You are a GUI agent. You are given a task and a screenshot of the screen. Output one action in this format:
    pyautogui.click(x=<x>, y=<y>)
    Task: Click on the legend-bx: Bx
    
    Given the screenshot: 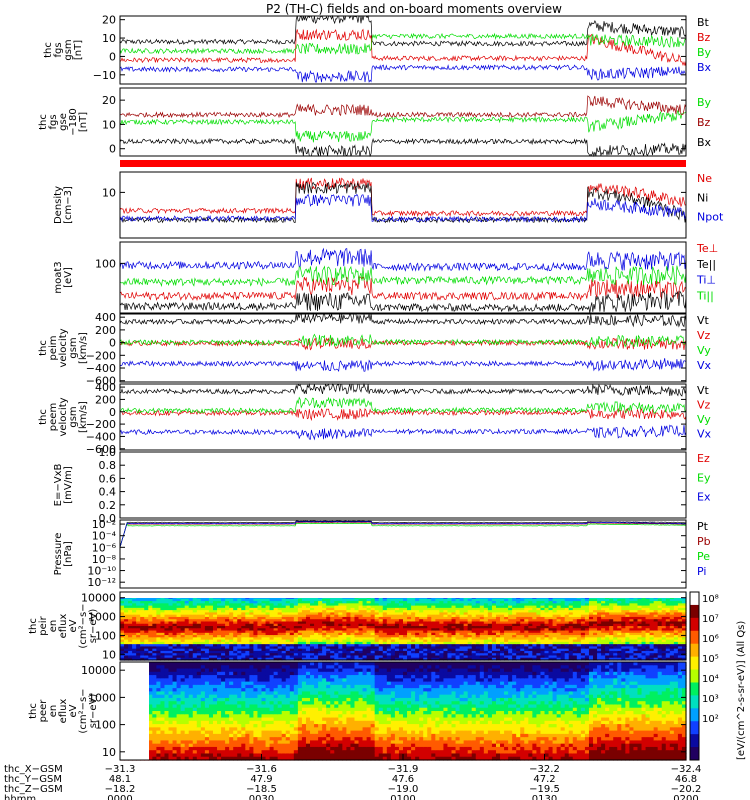 What is the action you would take?
    pyautogui.click(x=704, y=67)
    